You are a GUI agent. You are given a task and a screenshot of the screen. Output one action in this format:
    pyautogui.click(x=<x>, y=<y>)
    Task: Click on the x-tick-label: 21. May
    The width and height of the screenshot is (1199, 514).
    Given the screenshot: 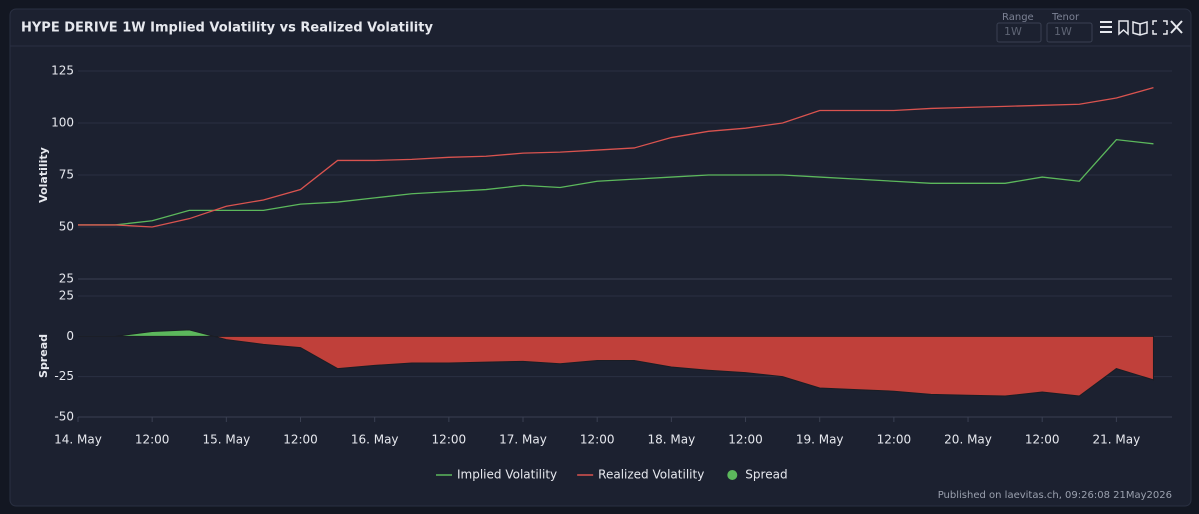 What is the action you would take?
    pyautogui.click(x=1117, y=440)
    